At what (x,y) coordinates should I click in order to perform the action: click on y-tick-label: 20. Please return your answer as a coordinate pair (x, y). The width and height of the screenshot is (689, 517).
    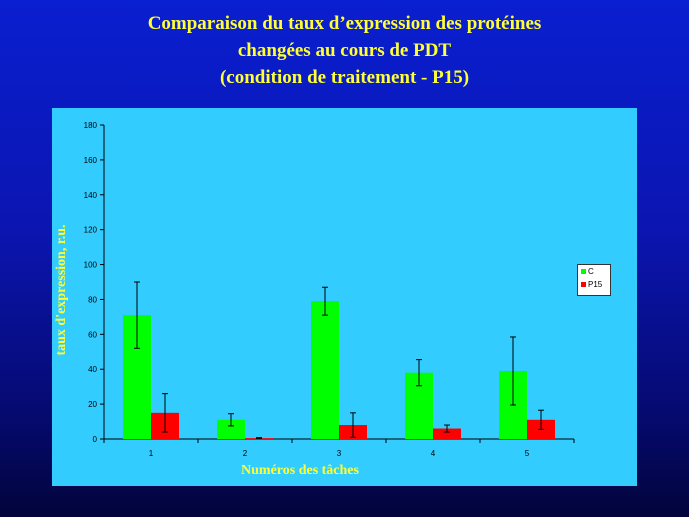
    Looking at the image, I should click on (92, 404).